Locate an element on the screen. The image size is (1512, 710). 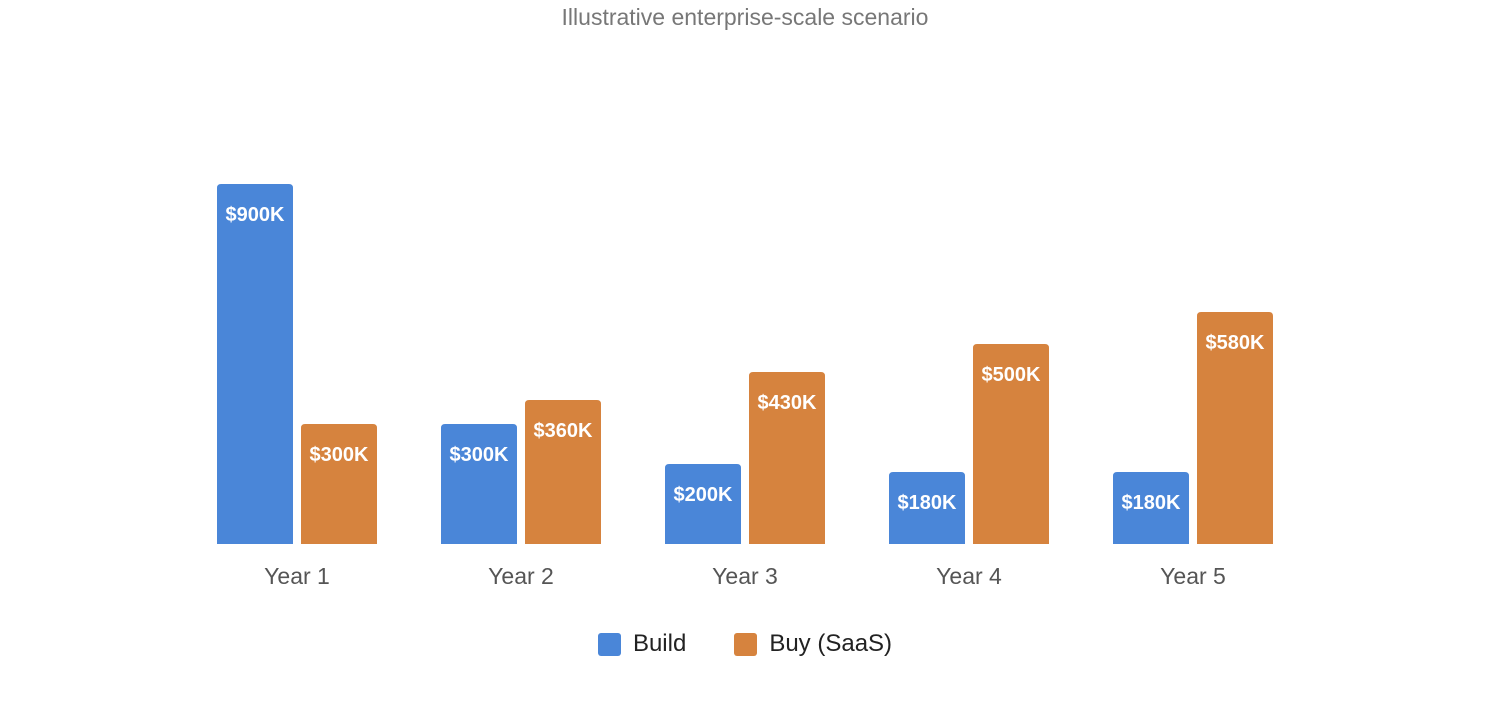
x-tick-label-year-3: Year 3 is located at coordinates (745, 576).